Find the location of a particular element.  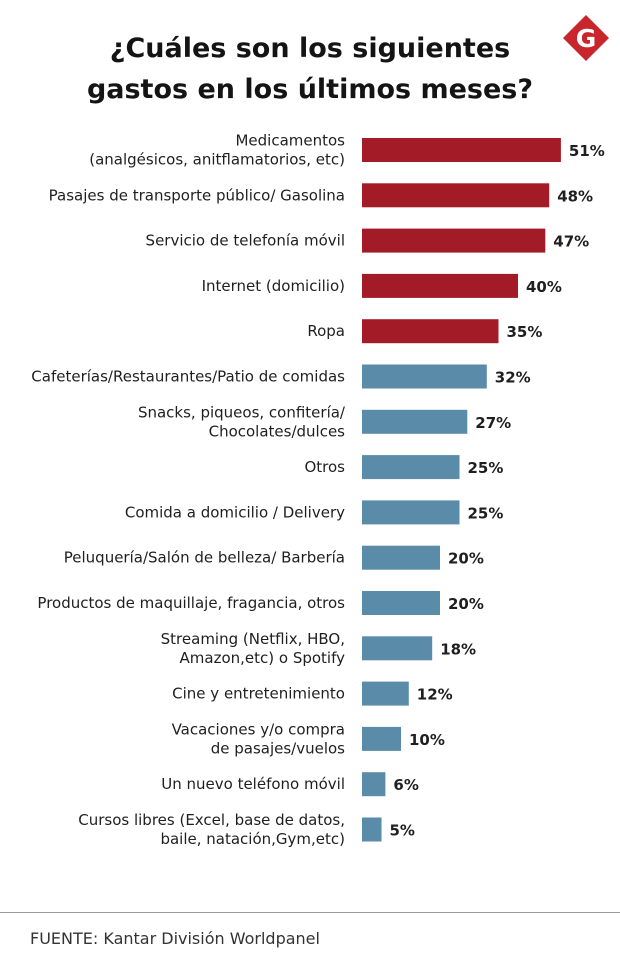

value-label: 10% is located at coordinates (427, 740).